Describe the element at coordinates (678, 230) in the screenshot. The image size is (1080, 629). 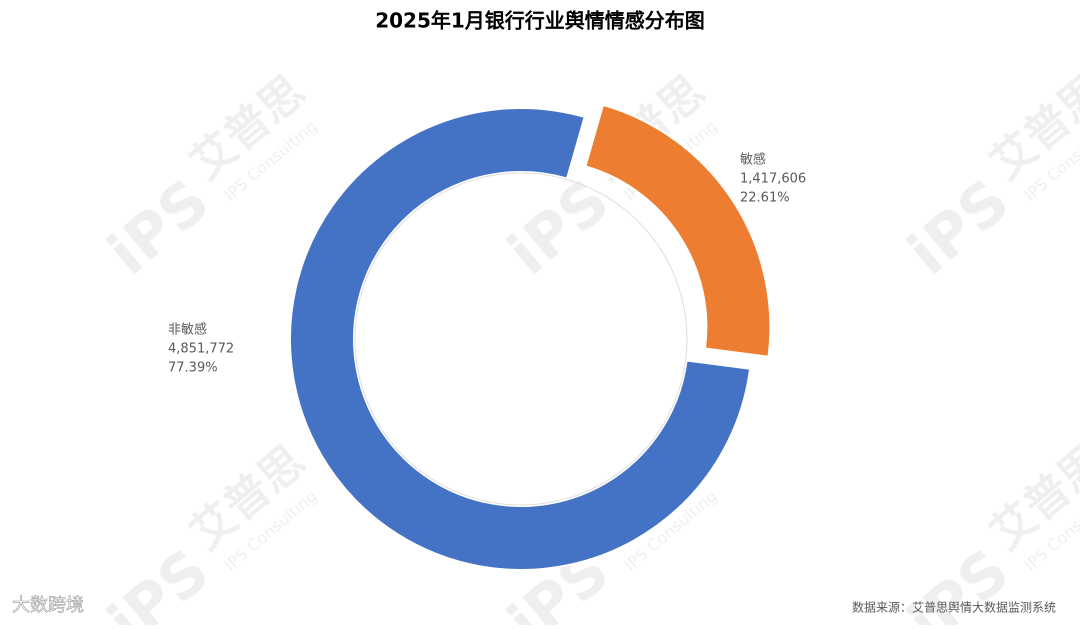
I see `donut-slice` at that location.